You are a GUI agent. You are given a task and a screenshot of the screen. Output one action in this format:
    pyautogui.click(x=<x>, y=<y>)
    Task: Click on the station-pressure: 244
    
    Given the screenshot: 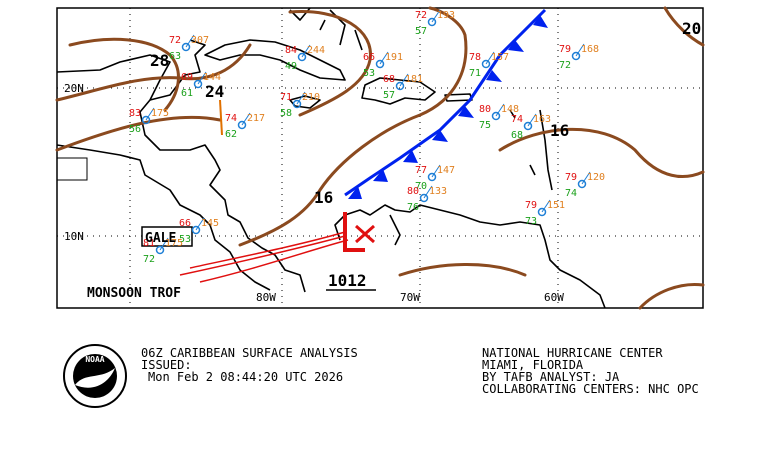 What is the action you would take?
    pyautogui.click(x=316, y=50)
    